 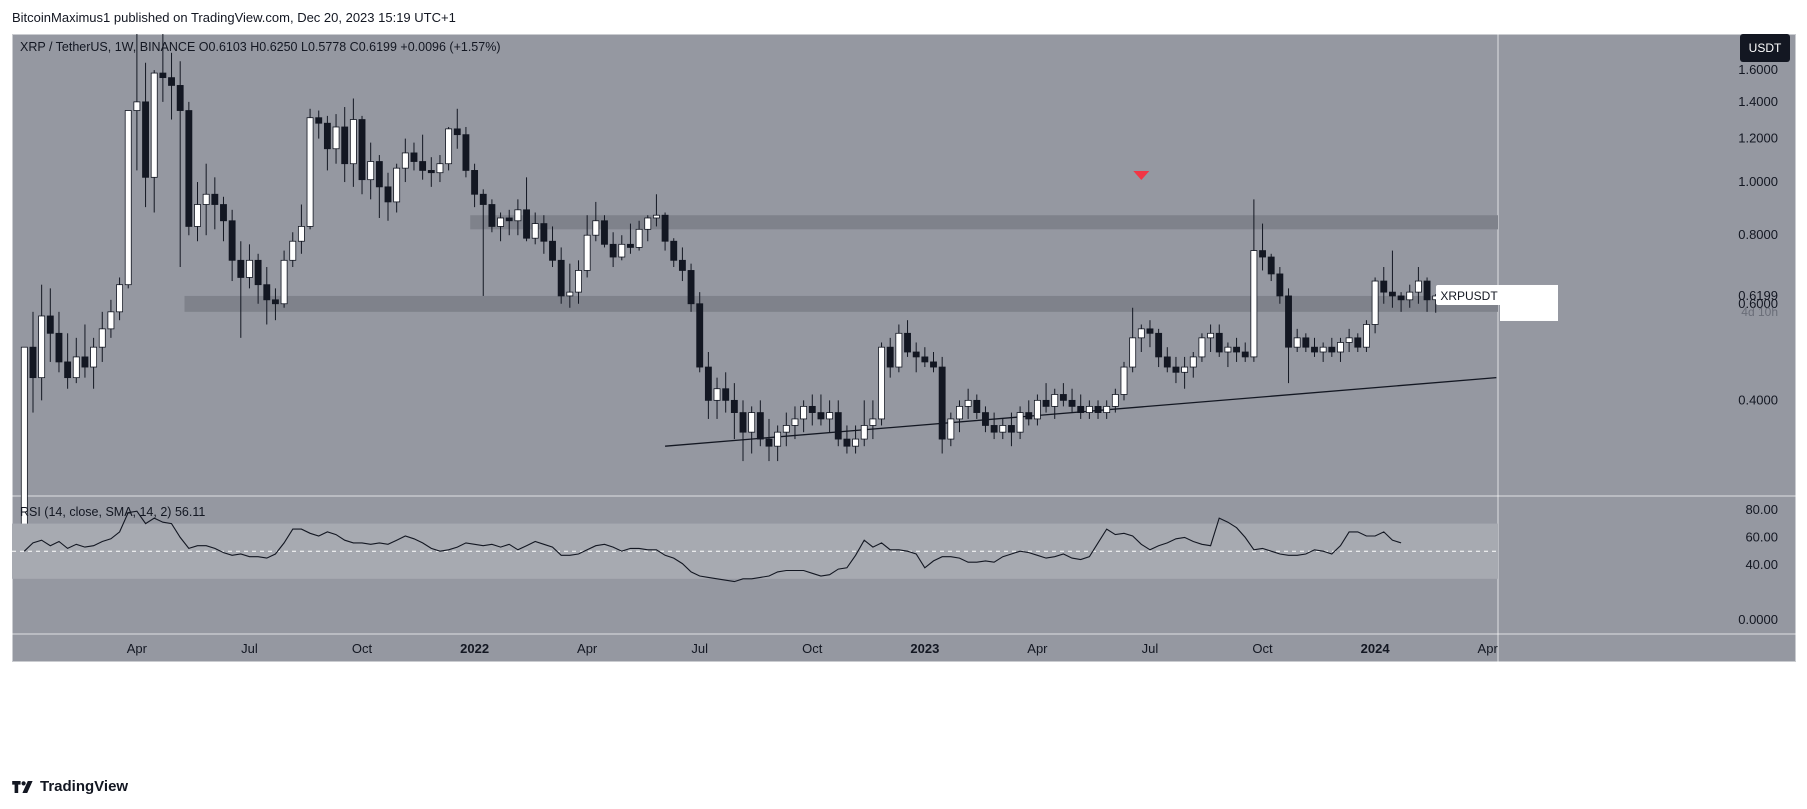 What do you see at coordinates (1758, 138) in the screenshot?
I see `price-tick-label: 1.2000` at bounding box center [1758, 138].